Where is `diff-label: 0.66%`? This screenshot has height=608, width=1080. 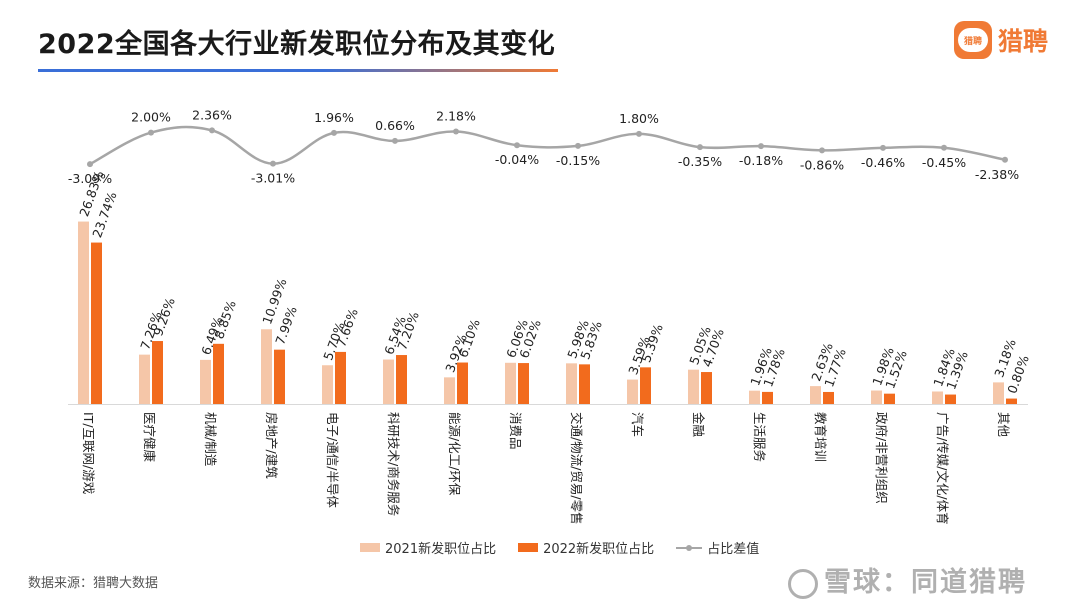
diff-label: 0.66% is located at coordinates (395, 125).